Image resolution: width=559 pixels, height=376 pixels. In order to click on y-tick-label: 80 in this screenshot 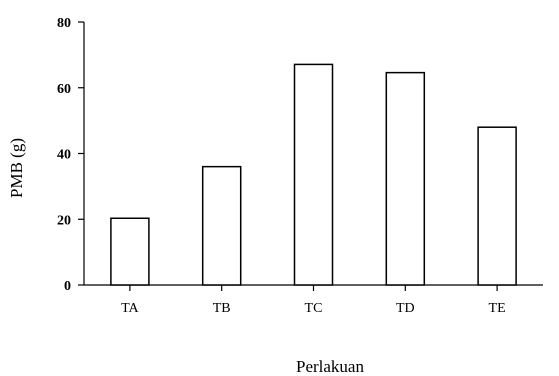, I will do `click(64, 23)`.